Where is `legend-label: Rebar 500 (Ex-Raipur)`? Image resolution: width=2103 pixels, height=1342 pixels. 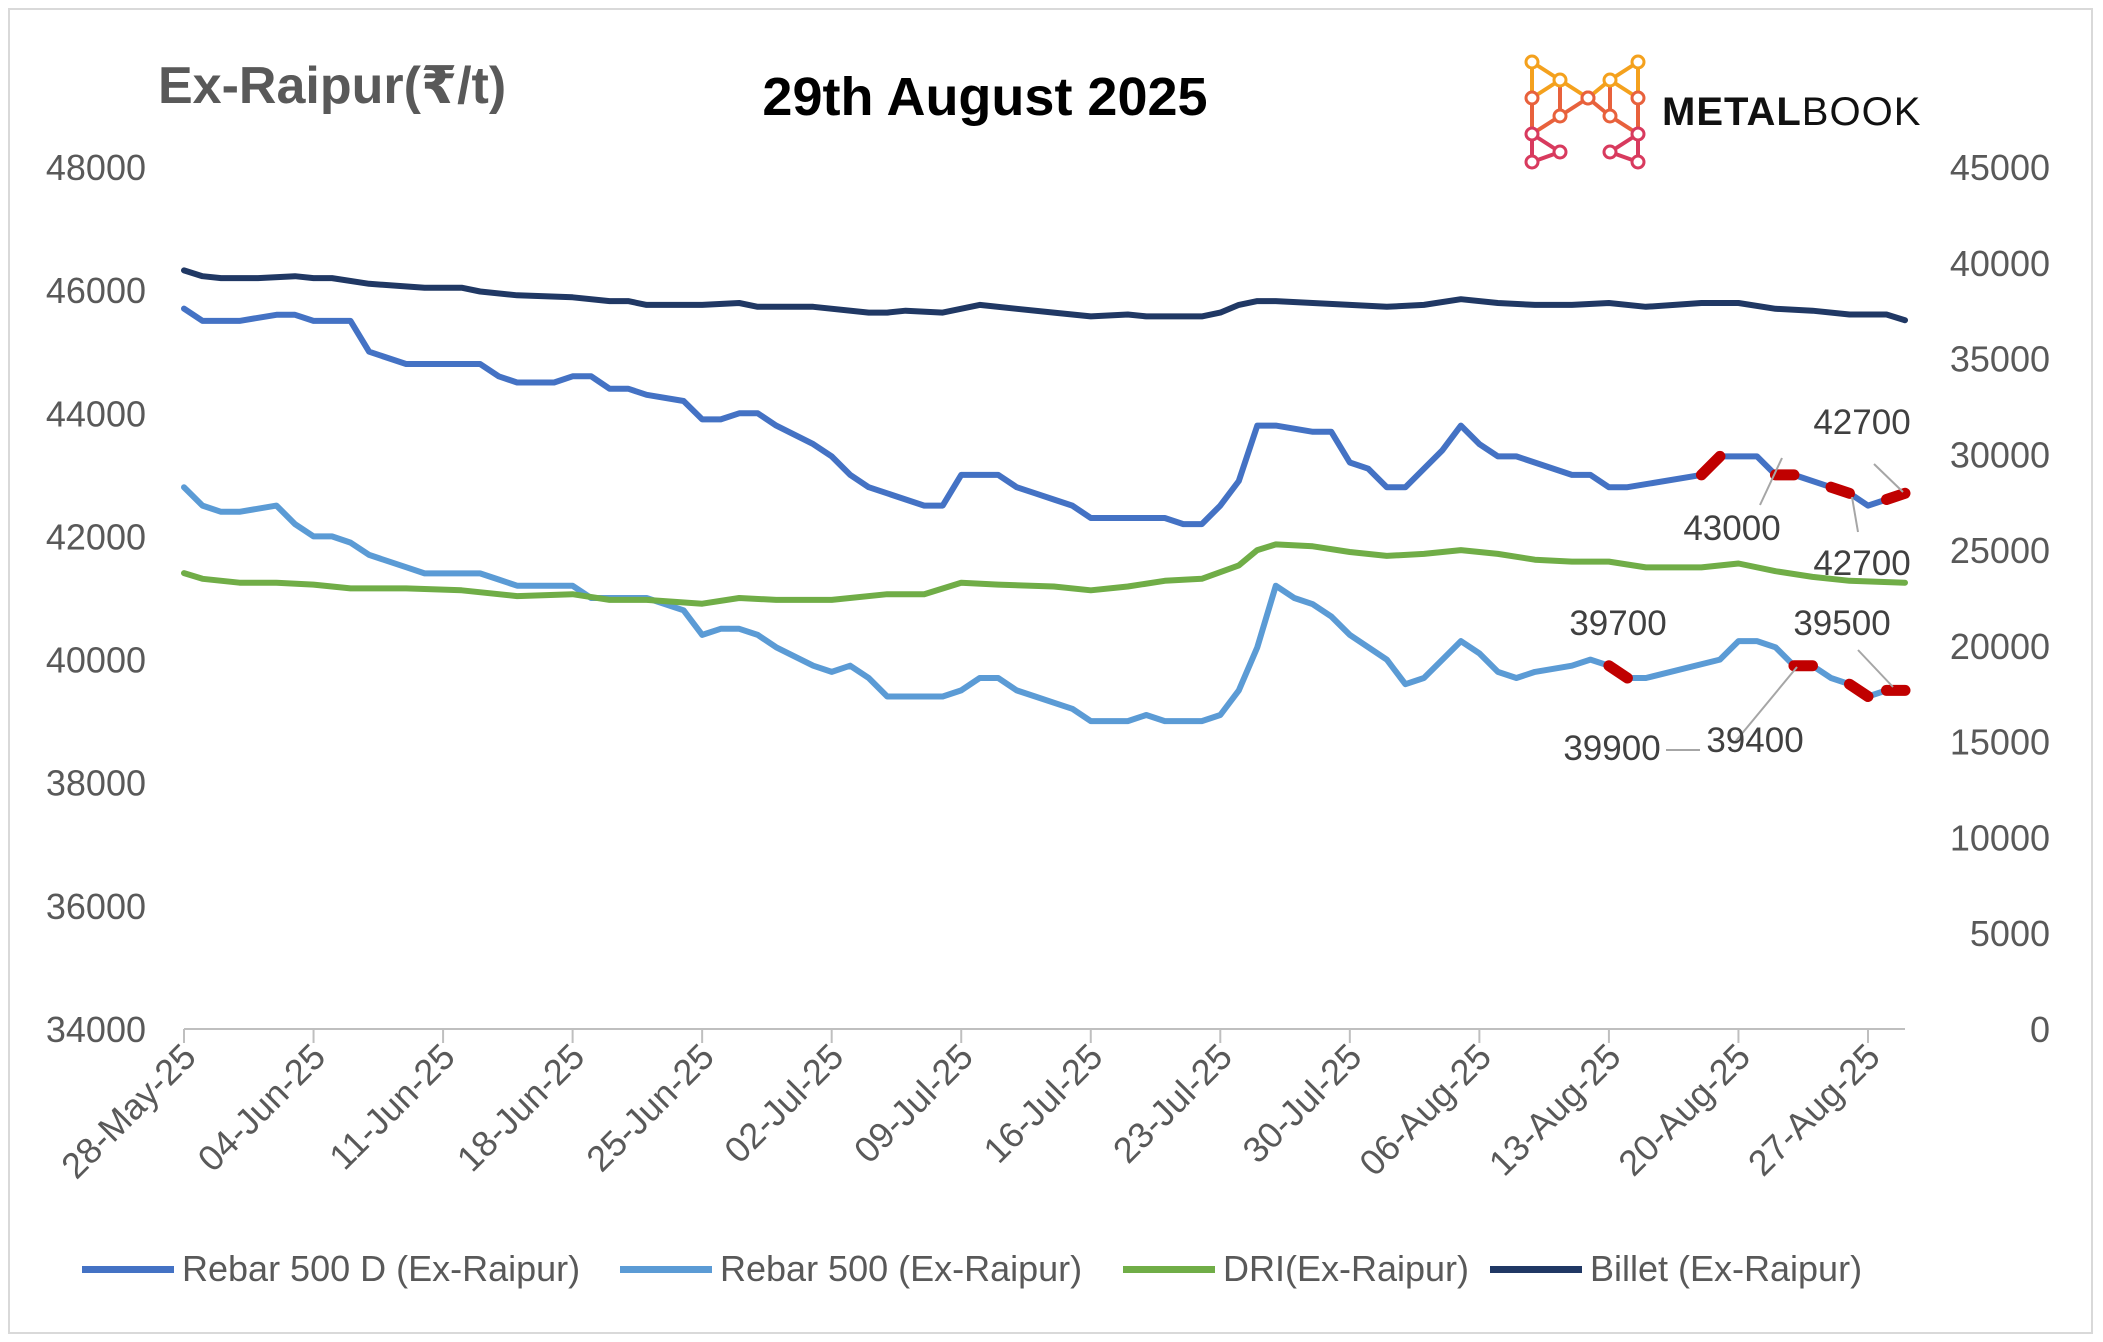
legend-label: Rebar 500 (Ex-Raipur) is located at coordinates (901, 1268).